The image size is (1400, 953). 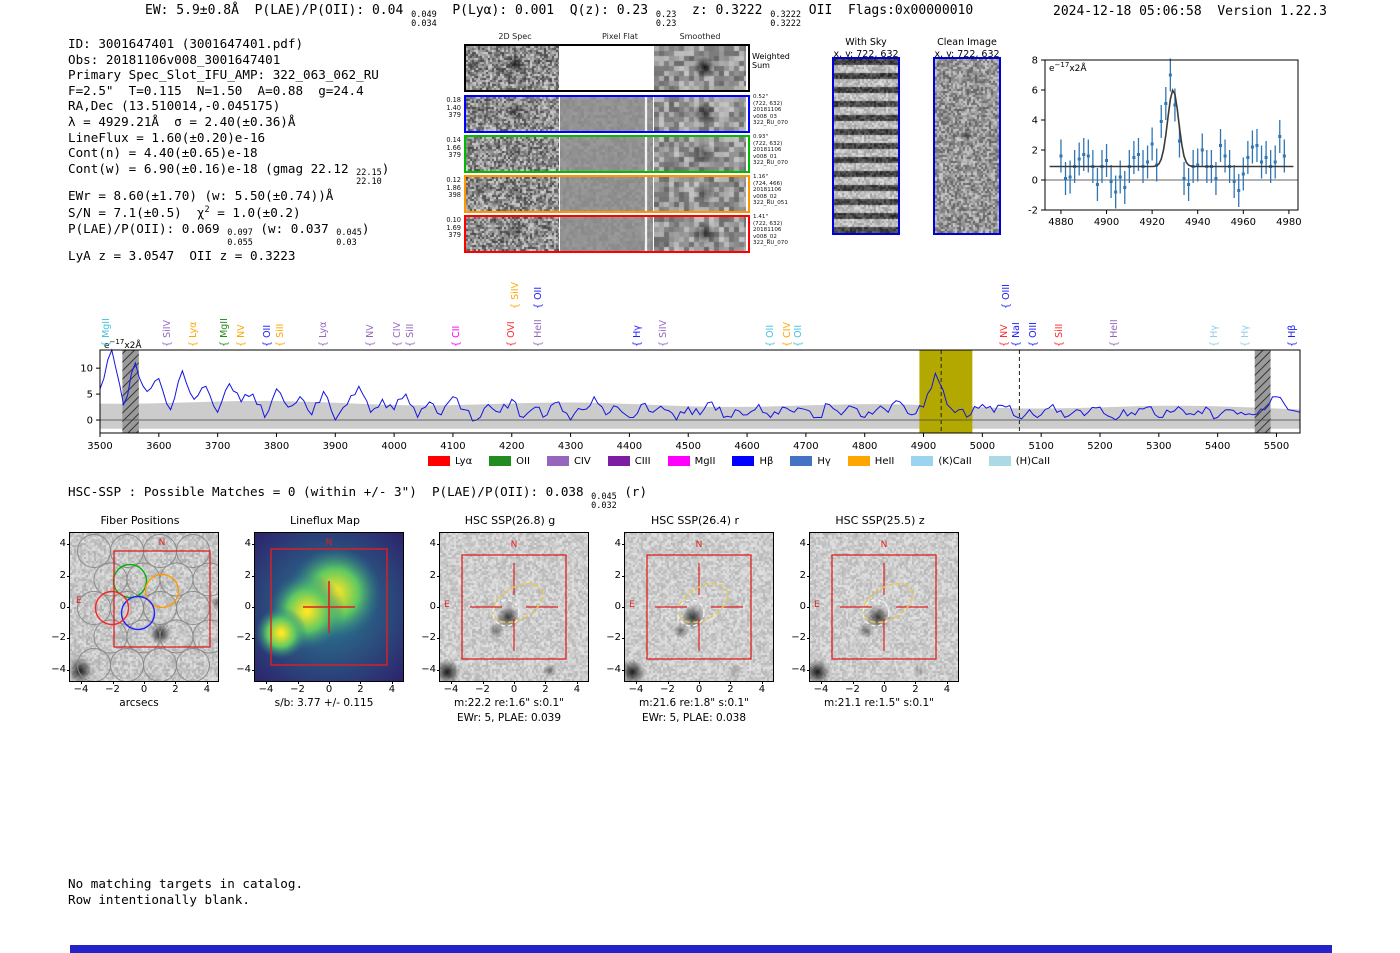 I want to click on clean-image, so click(x=967, y=146).